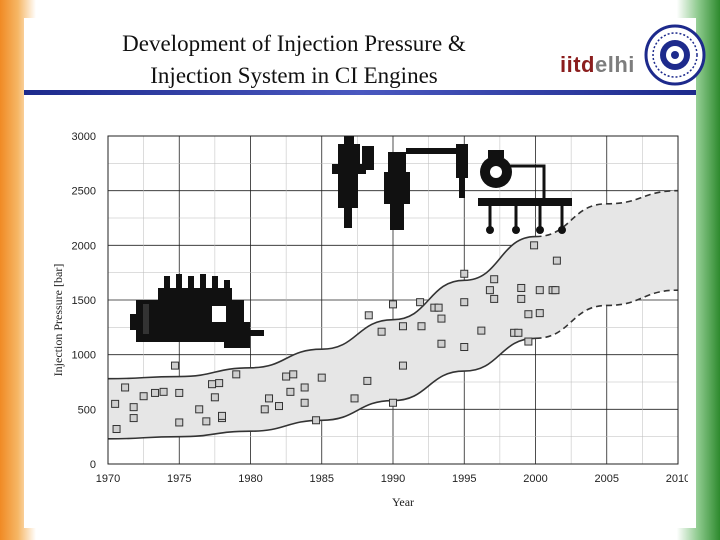  I want to click on header-rule, so click(360, 92).